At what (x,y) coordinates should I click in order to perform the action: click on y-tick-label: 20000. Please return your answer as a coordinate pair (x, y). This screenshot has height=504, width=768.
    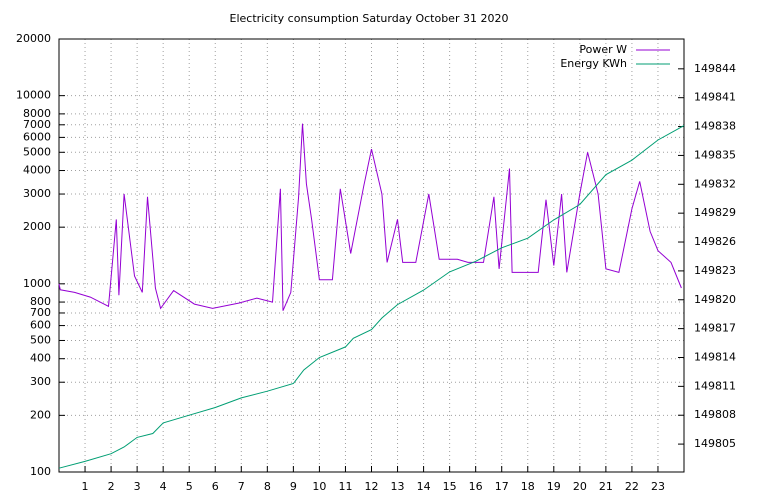
    Looking at the image, I should click on (33, 38).